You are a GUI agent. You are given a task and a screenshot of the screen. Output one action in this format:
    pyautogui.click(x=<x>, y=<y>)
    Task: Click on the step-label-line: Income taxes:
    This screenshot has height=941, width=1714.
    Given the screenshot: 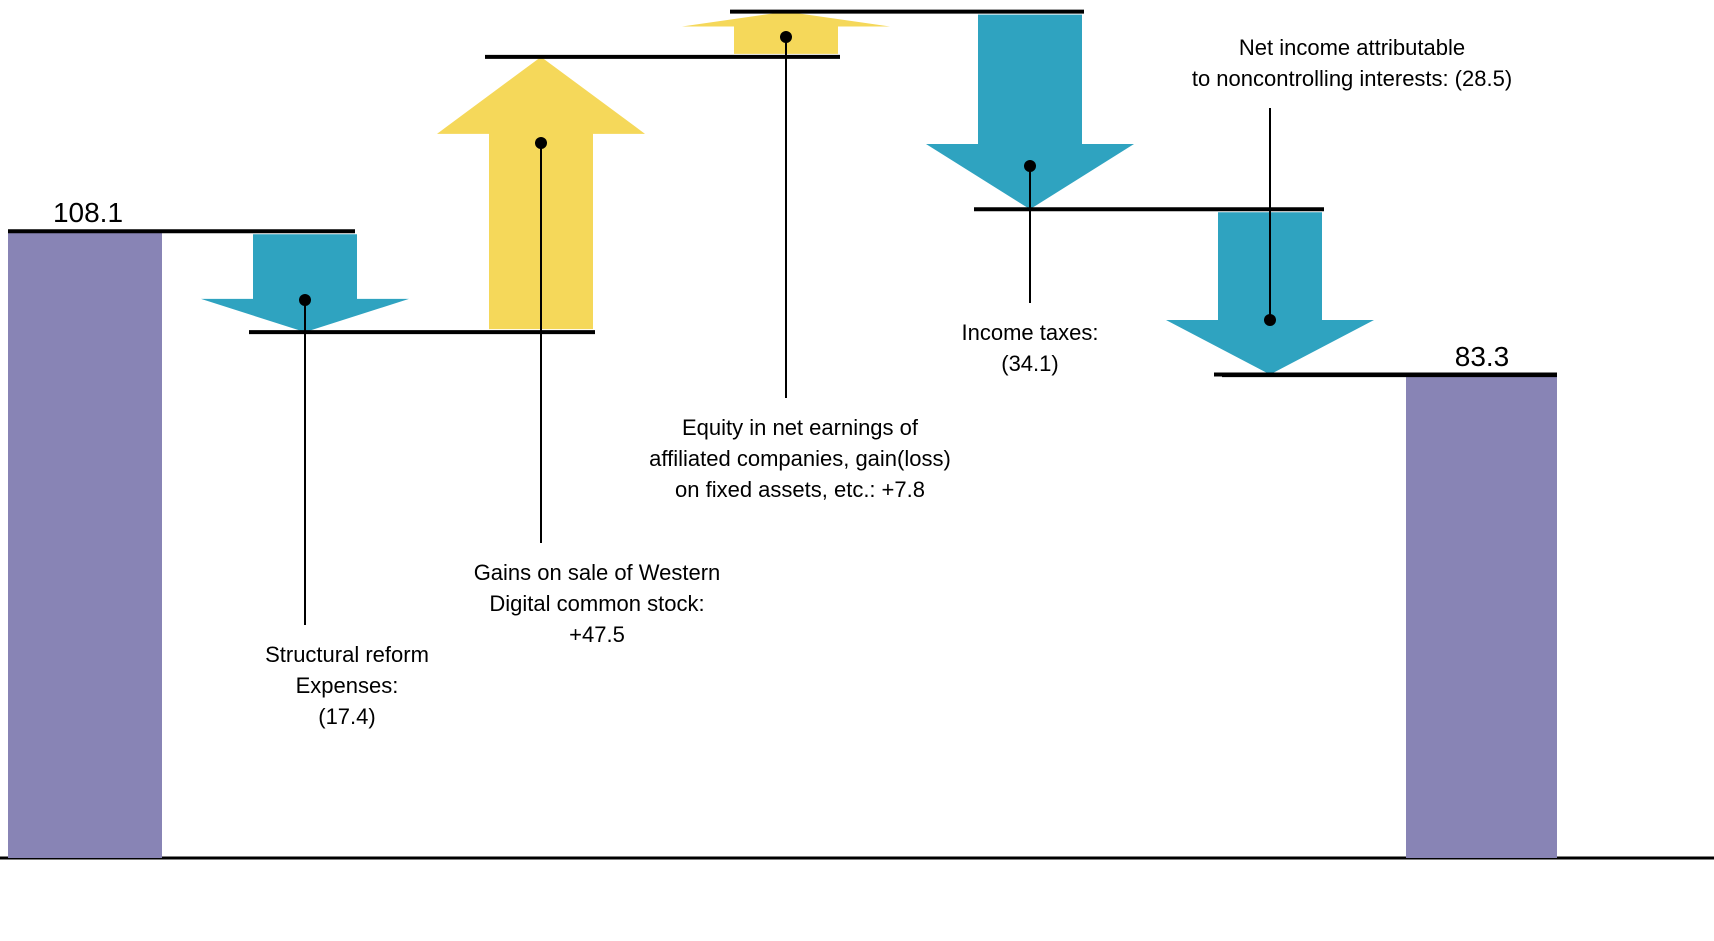 What is the action you would take?
    pyautogui.click(x=1030, y=332)
    